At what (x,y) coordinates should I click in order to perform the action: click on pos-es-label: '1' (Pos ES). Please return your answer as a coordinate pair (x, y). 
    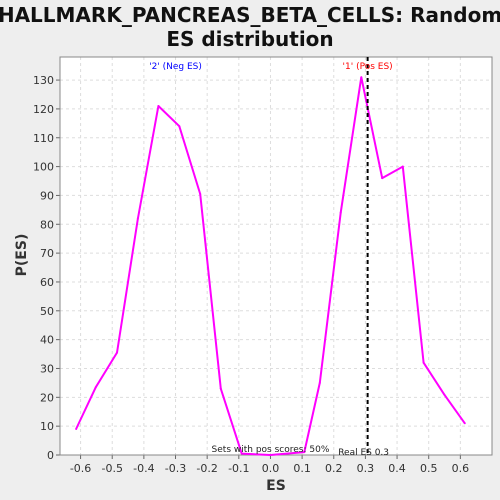
    Looking at the image, I should click on (368, 67).